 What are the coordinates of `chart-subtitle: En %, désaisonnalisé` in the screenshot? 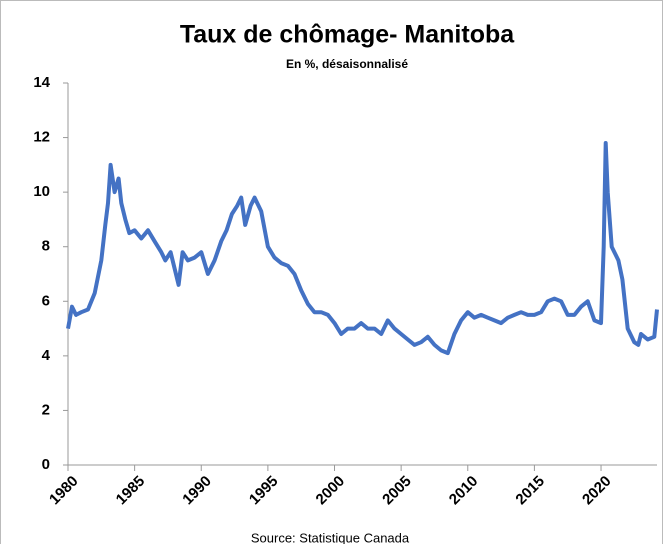 It's located at (347, 64).